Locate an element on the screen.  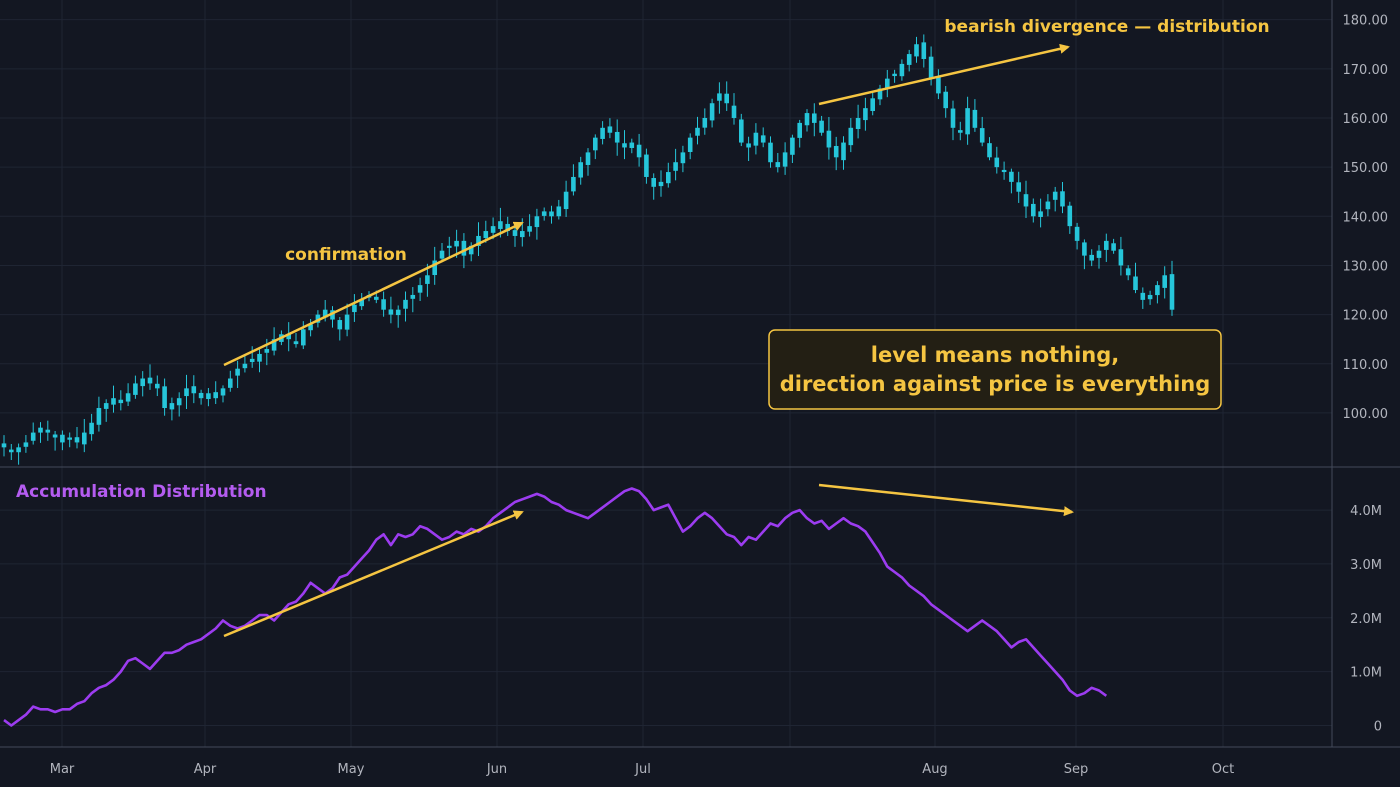
ad-axis-labels: 0 1.0M 2.0M 3.0M 4.0M is located at coordinates (1366, 619).